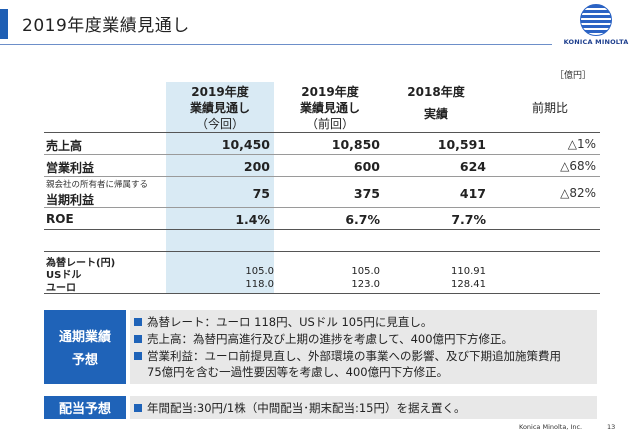  I want to click on forecast-bullet: 営業利益：ユーロ前提見直し、外部環境の事業への影響、及び下期追加施策費用, so click(347, 356).